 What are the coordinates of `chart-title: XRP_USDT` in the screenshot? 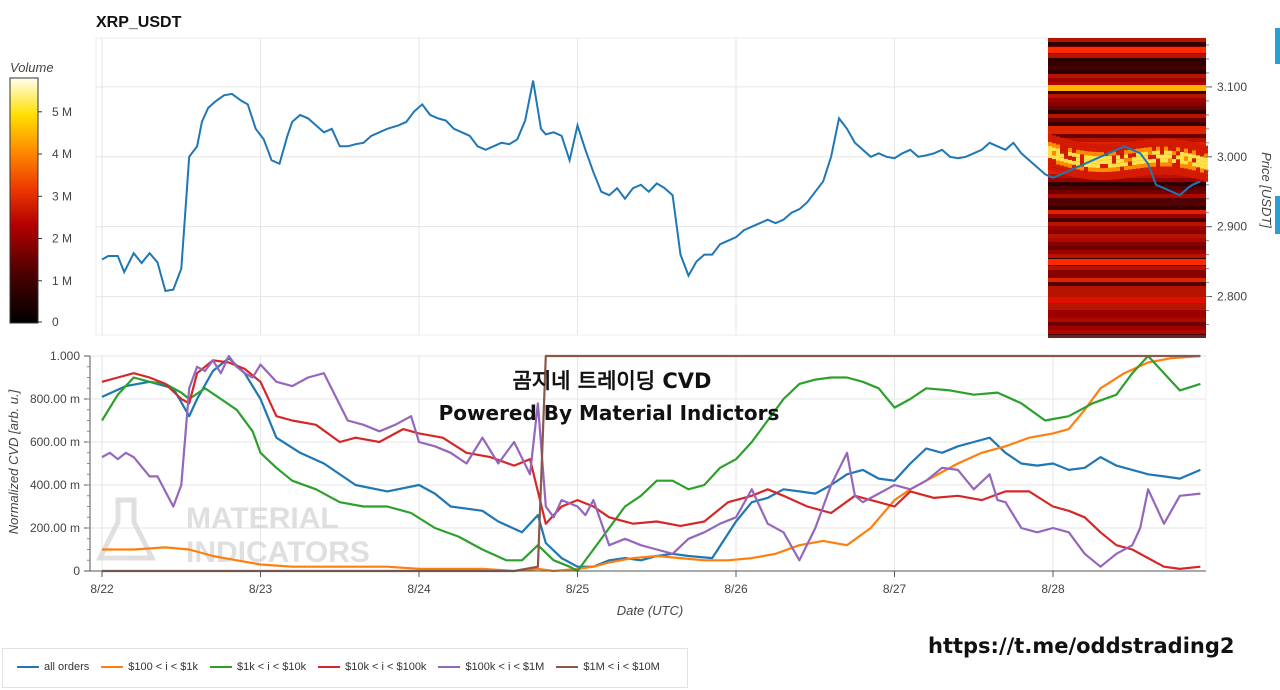 It's located at (139, 22).